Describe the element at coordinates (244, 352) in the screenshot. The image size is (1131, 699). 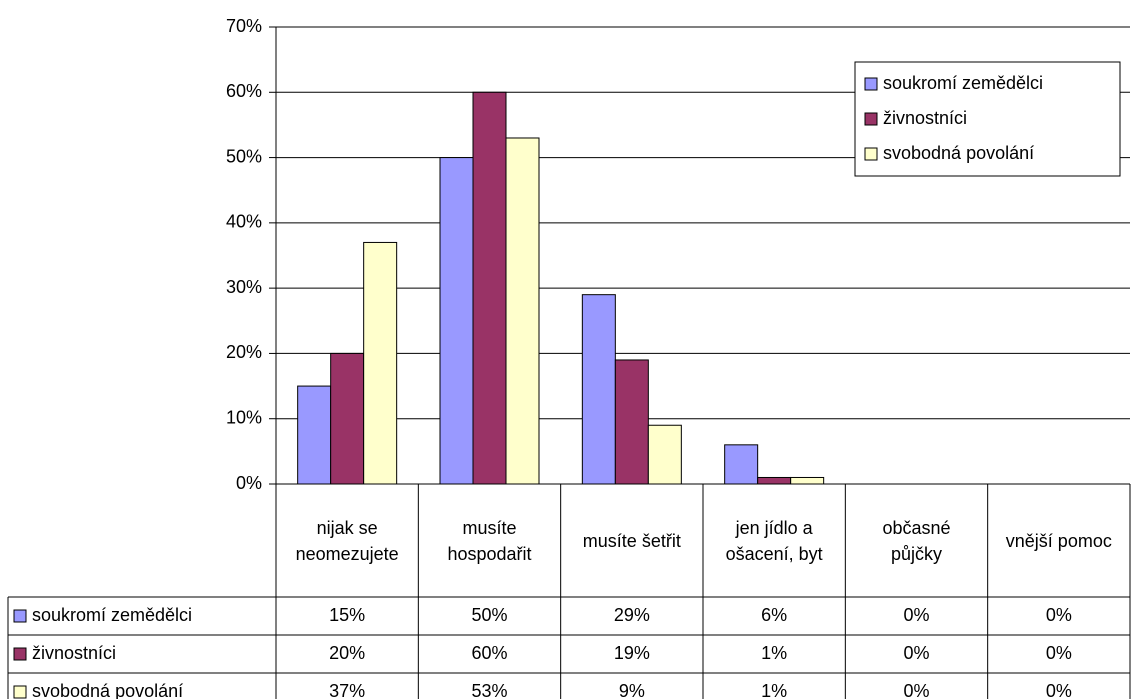
I see `y-tick-label: 20%` at that location.